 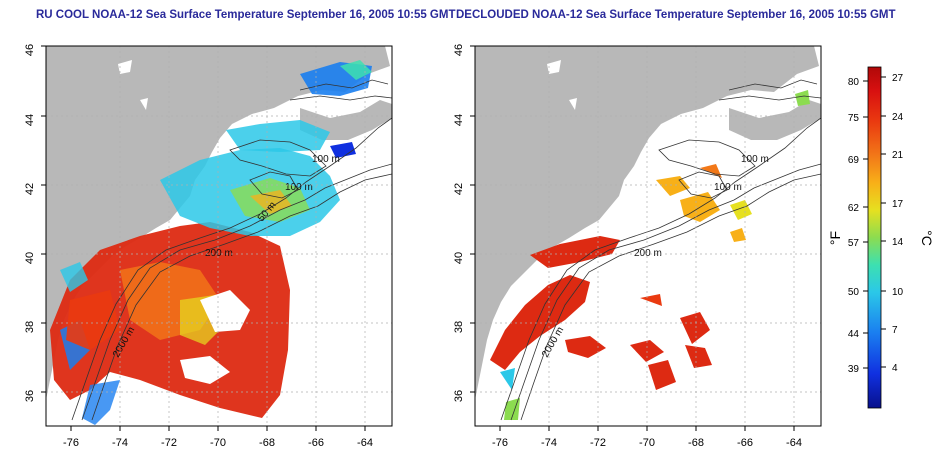 What do you see at coordinates (854, 160) in the screenshot?
I see `svg-text: 69` at bounding box center [854, 160].